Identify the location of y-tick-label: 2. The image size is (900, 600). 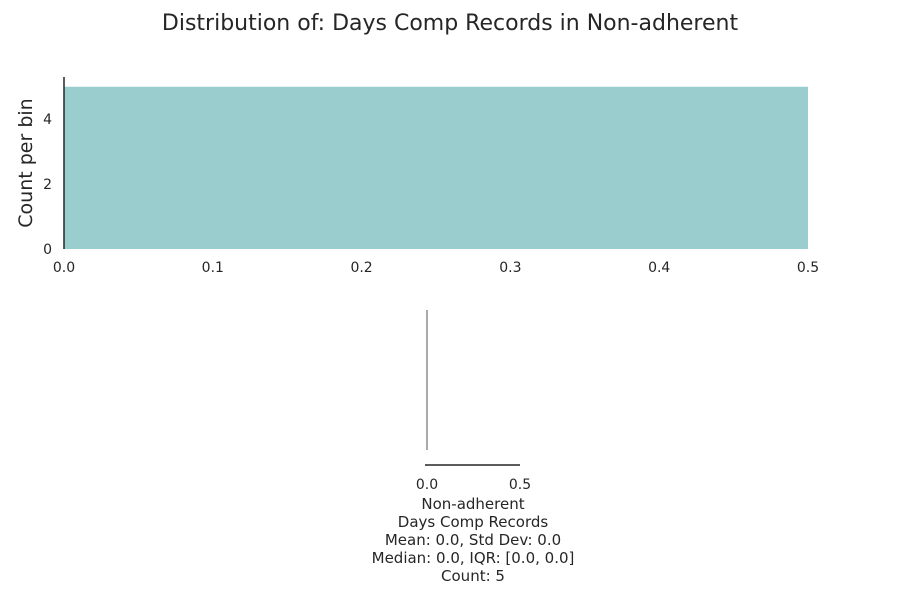
(47, 185).